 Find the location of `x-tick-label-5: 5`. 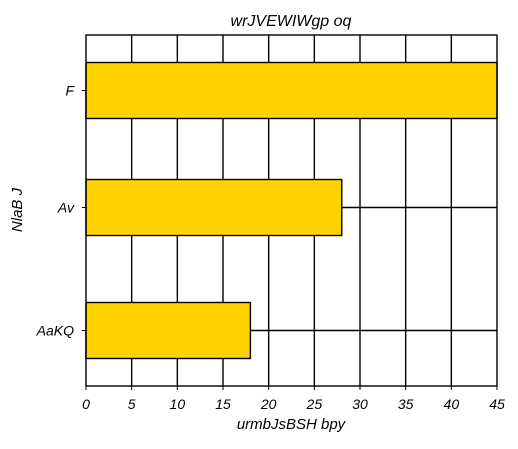

x-tick-label-5: 5 is located at coordinates (132, 404).